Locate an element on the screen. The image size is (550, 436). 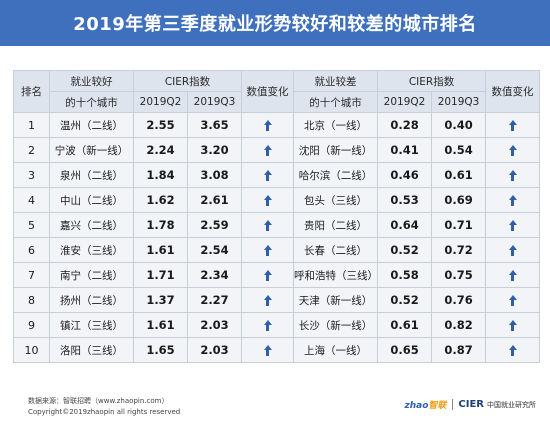
table-row: 2 宁波（新一线） 2.24 3.20 沈阳（新一线） 0.41 0.54 is located at coordinates (277, 150).